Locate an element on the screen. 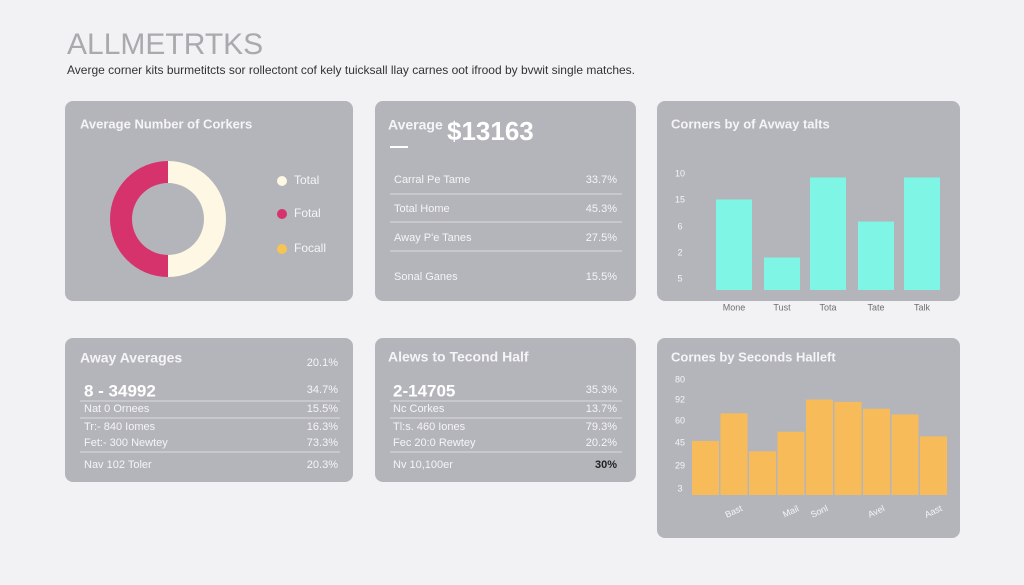 The width and height of the screenshot is (1024, 585). y-tick-label: 10 is located at coordinates (680, 173).